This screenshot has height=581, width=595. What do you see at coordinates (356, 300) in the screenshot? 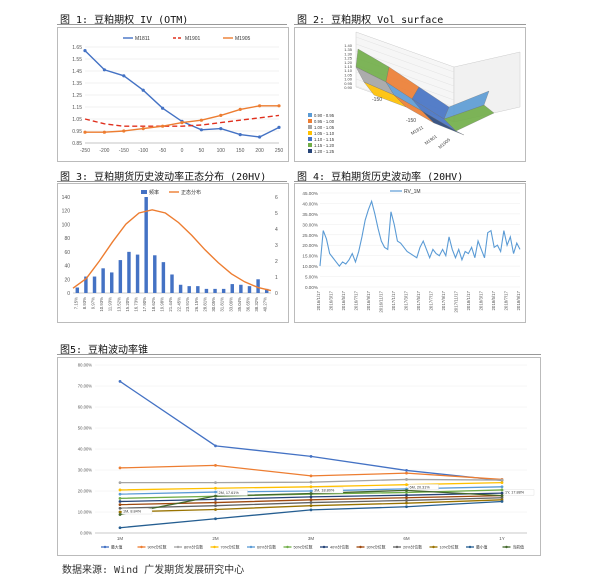
I see `fig4-xtick-label: 2016/7/17` at bounding box center [356, 300].